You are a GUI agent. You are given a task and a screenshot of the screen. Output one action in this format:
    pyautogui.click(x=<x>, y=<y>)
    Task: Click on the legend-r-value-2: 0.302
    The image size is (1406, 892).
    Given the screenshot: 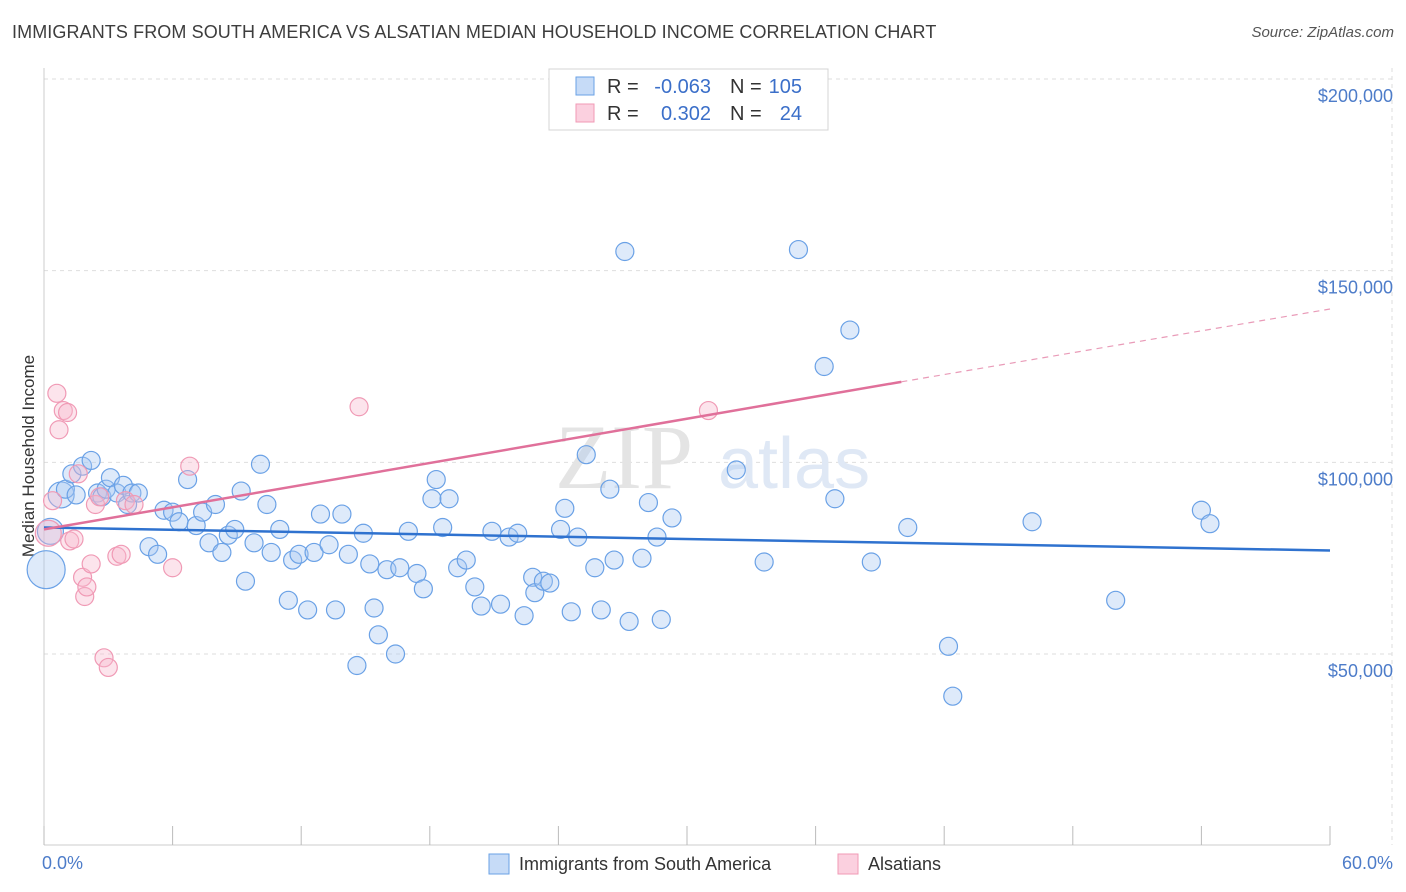 What is the action you would take?
    pyautogui.click(x=686, y=114)
    